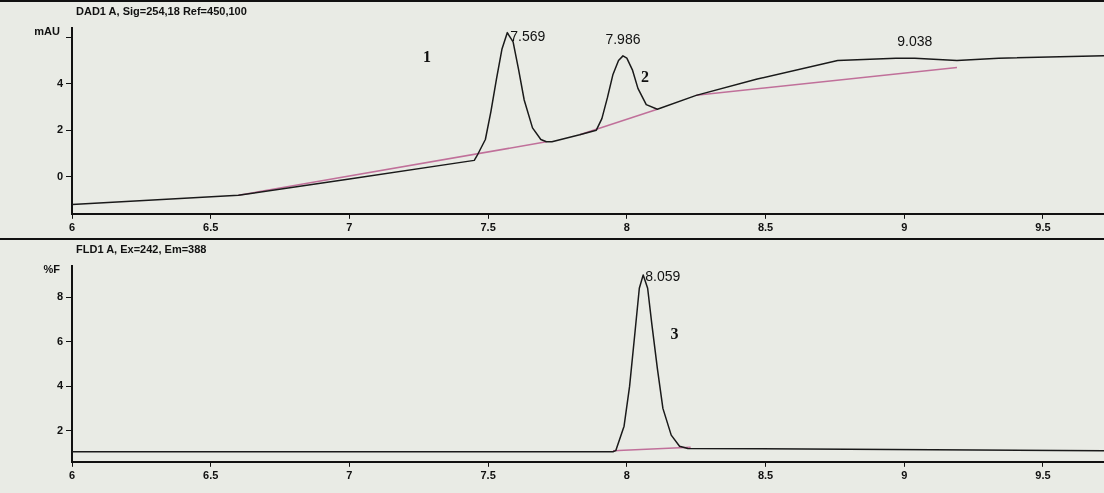 This screenshot has width=1104, height=493. I want to click on y-axis-title: mAU, so click(47, 31).